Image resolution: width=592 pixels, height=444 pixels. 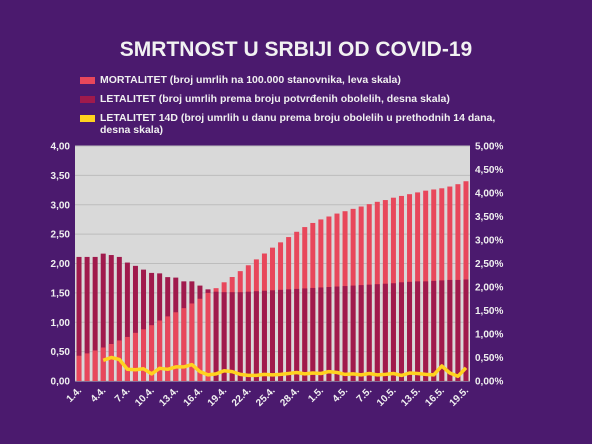 I want to click on x-tick-label: 13.5., so click(x=411, y=397).